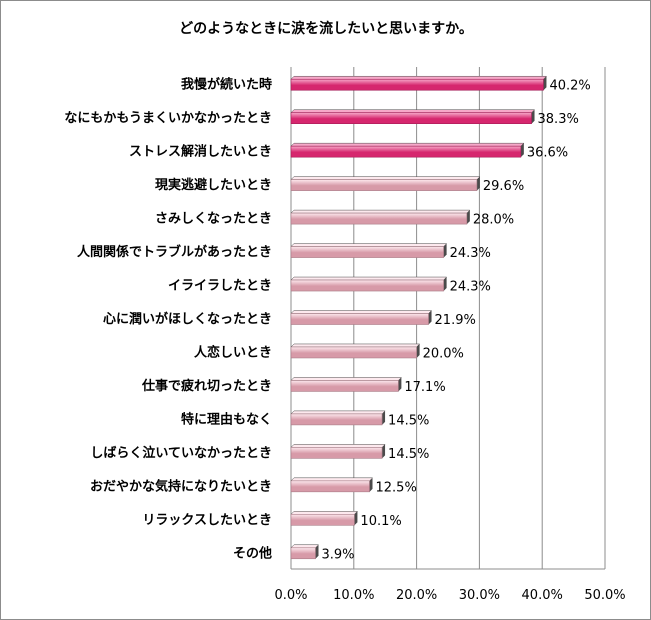 Image resolution: width=651 pixels, height=620 pixels. I want to click on category-label: 我慢が続いた時, so click(226, 85).